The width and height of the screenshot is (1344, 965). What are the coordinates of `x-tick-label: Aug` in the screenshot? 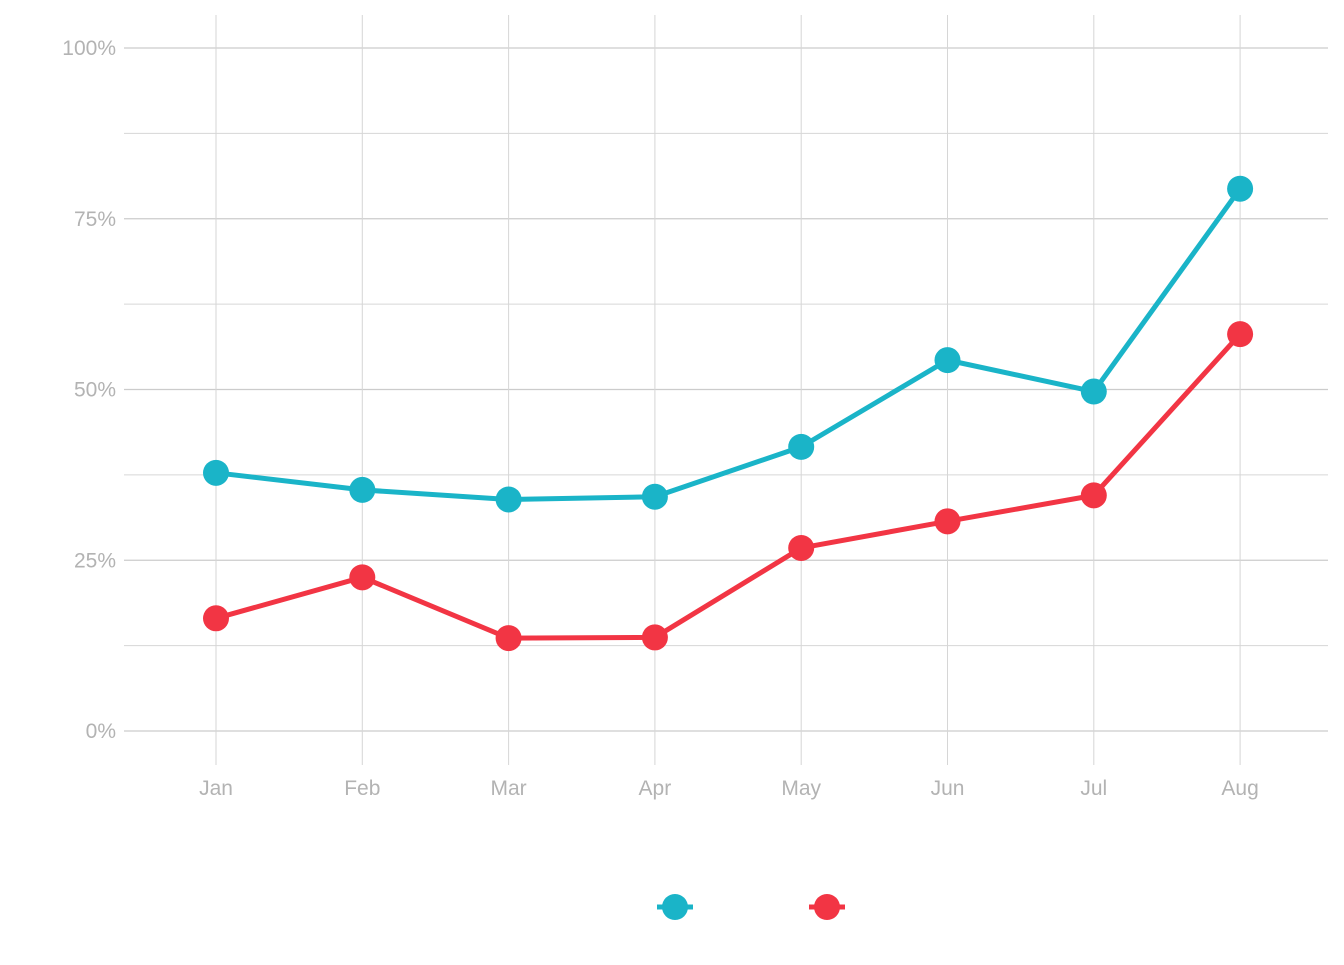 It's located at (1239, 788).